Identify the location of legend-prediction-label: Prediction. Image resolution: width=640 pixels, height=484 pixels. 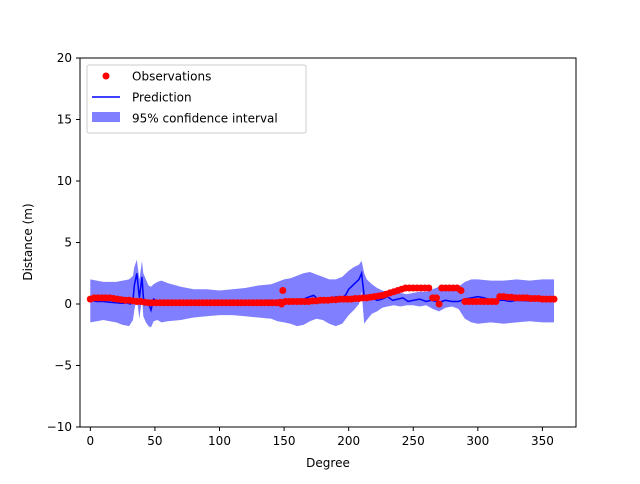
(162, 98).